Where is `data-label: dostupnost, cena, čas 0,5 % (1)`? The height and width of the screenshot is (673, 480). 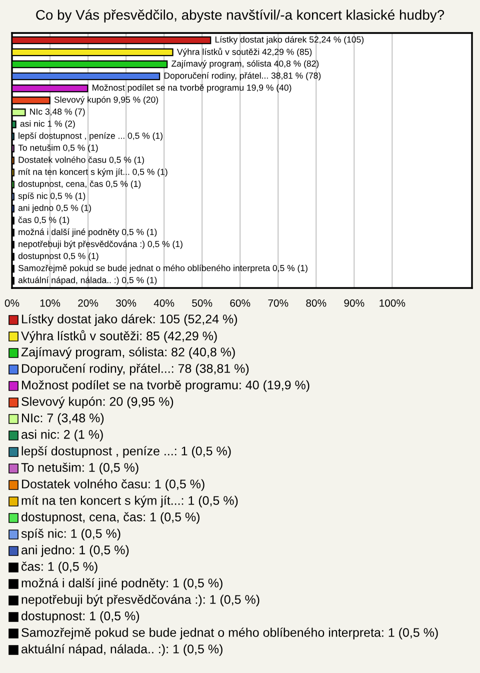 data-label: dostupnost, cena, čas 0,5 % (1) is located at coordinates (79, 184).